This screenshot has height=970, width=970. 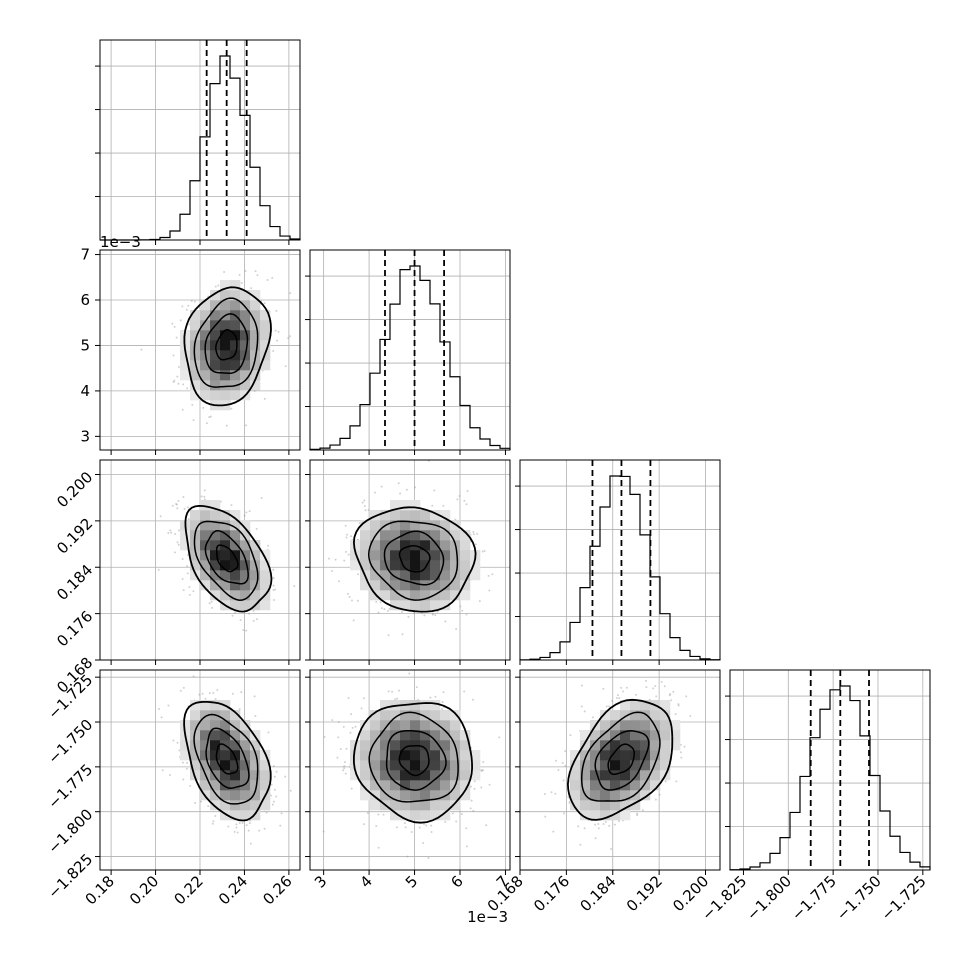 I want to click on panel-frame, so click(x=620, y=560).